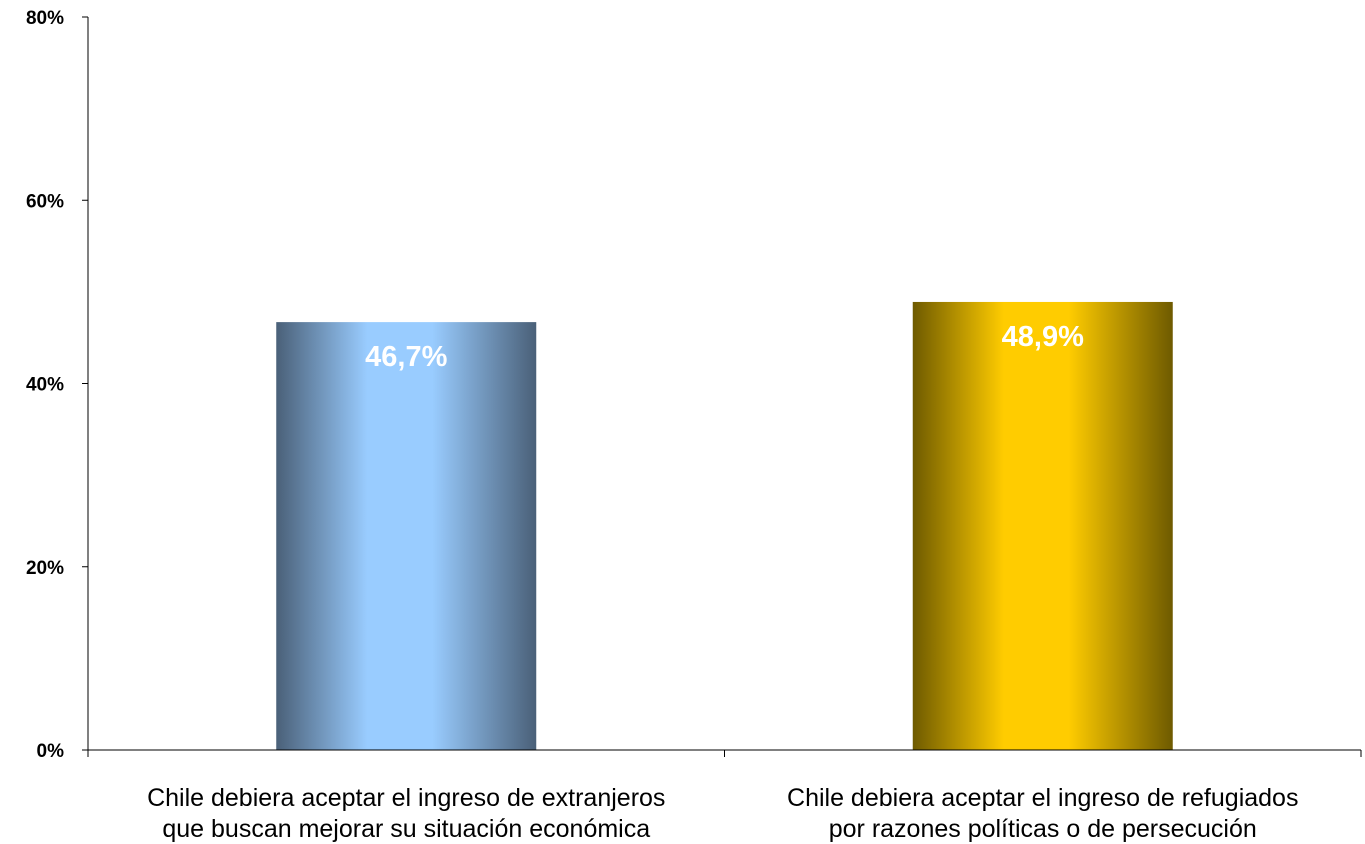  I want to click on y-axis: 0% 20% 40% 60% 80%, so click(57, 385).